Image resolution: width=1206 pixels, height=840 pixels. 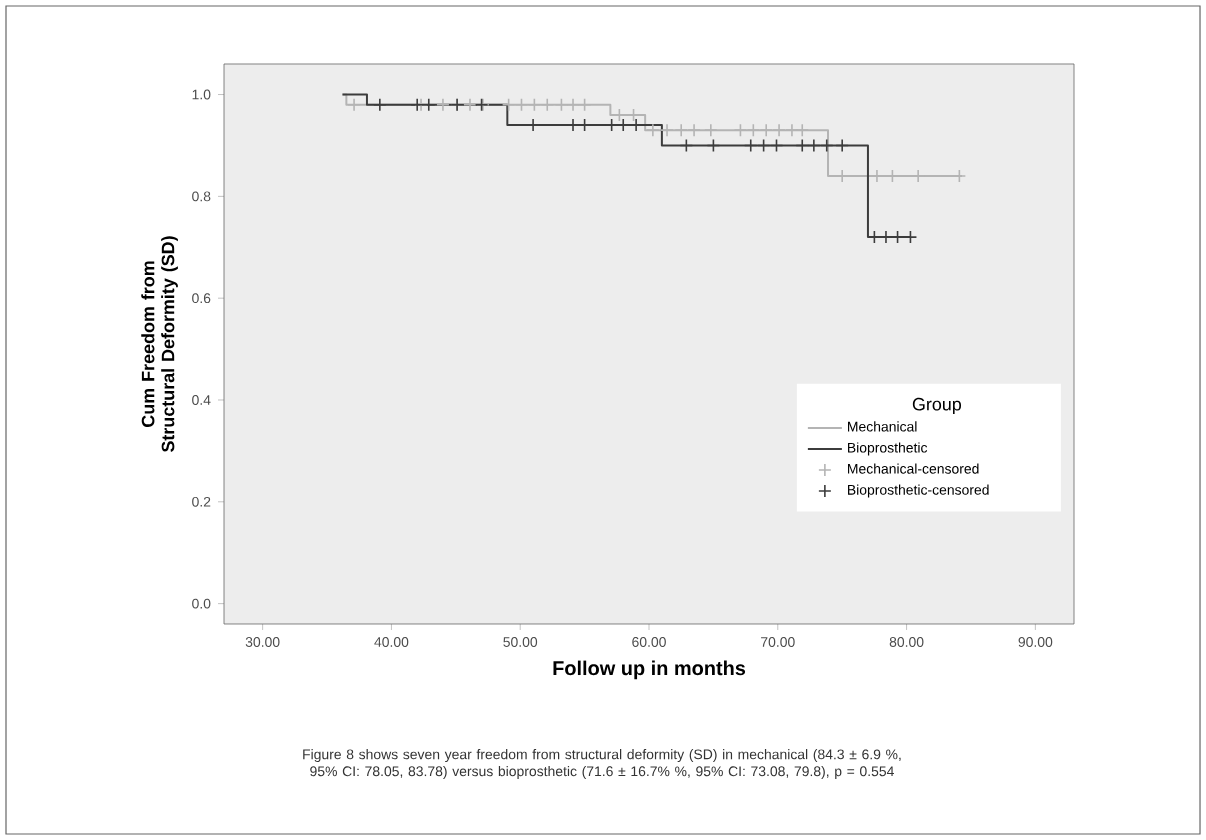 What do you see at coordinates (937, 406) in the screenshot?
I see `legend-title: Group` at bounding box center [937, 406].